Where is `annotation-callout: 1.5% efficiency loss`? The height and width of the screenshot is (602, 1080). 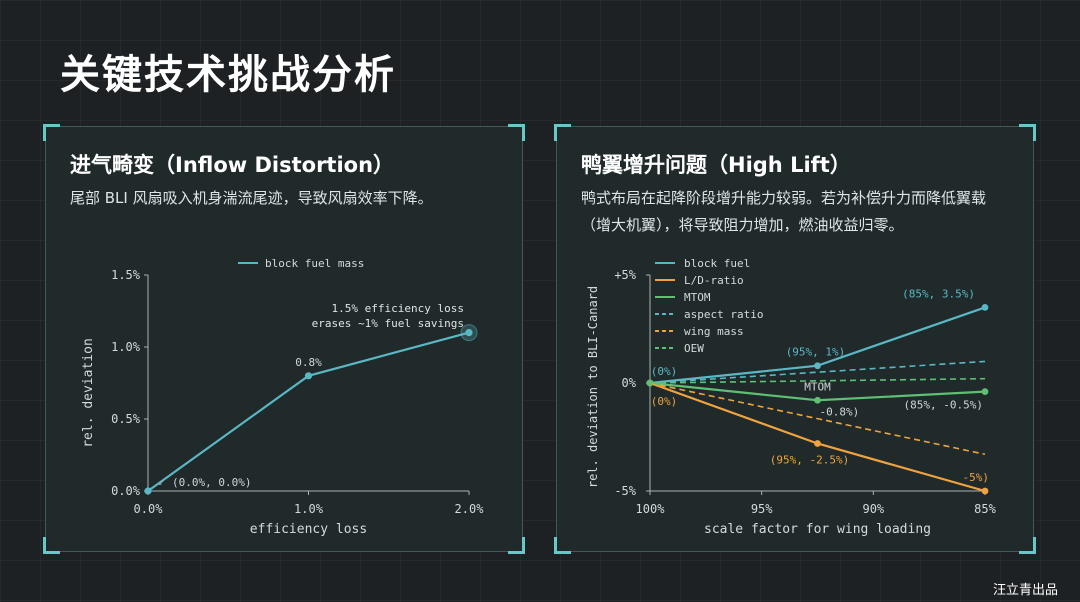
annotation-callout: 1.5% efficiency loss is located at coordinates (398, 308).